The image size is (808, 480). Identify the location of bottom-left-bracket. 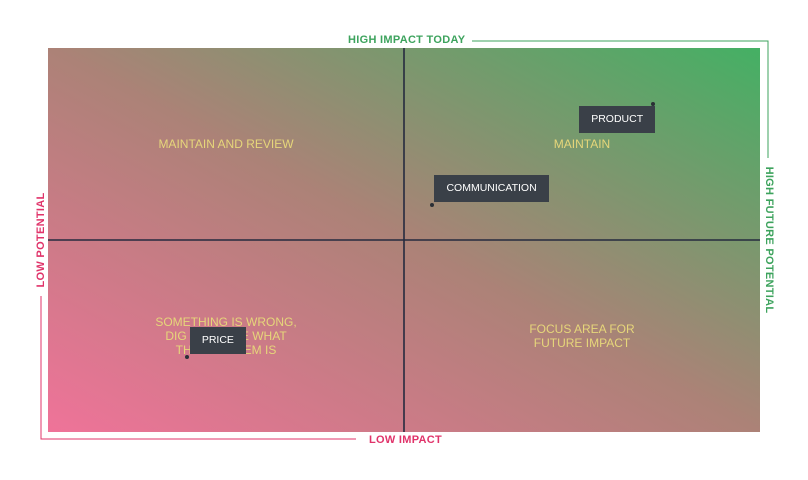
(198, 368).